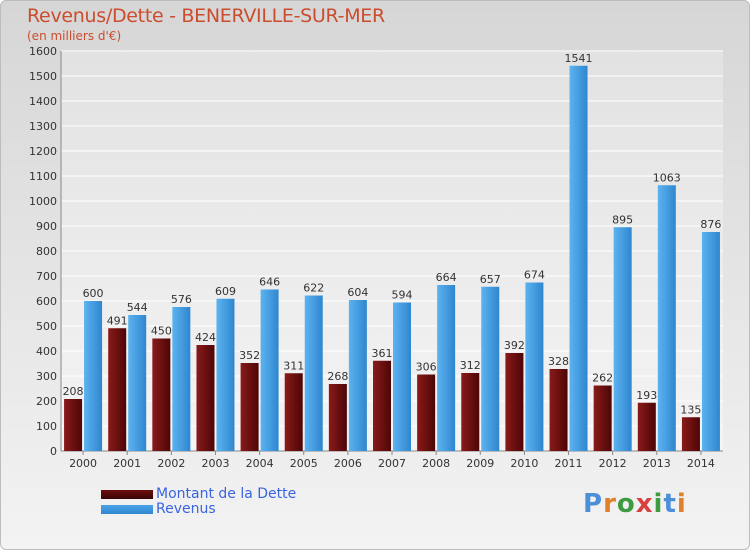 Image resolution: width=750 pixels, height=550 pixels. Describe the element at coordinates (357, 292) in the screenshot. I see `data-label-revenus: 604` at that location.